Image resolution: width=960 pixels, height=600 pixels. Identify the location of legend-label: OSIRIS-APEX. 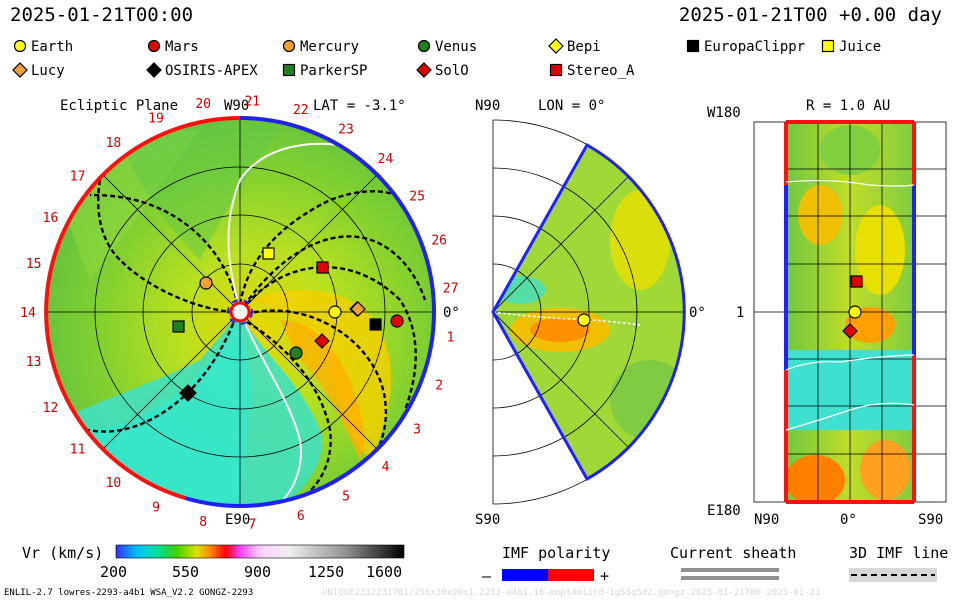
(211, 71).